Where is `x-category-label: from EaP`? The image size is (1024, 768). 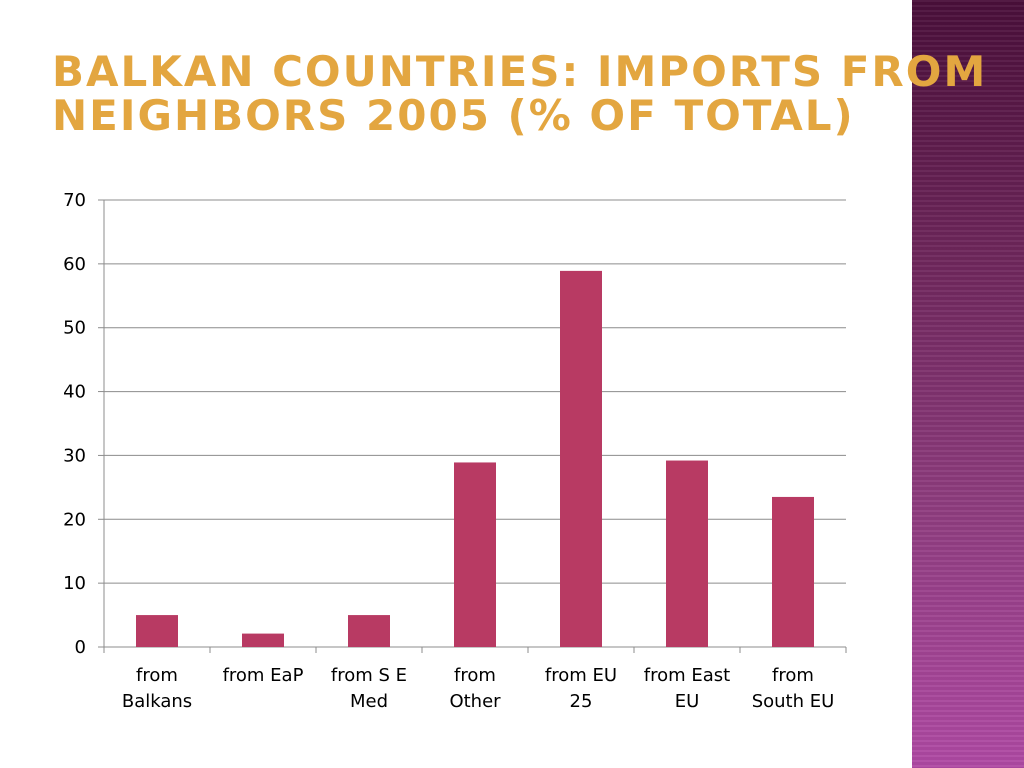 x-category-label: from EaP is located at coordinates (263, 675).